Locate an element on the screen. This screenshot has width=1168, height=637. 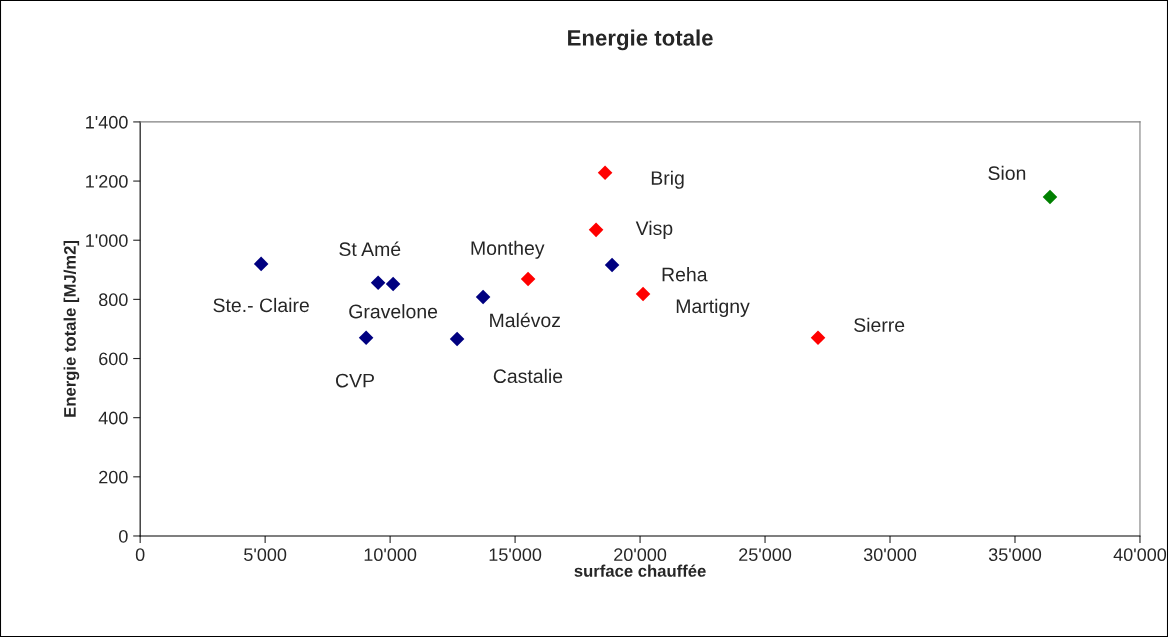
y-tick-label: 1'000 is located at coordinates (107, 240).